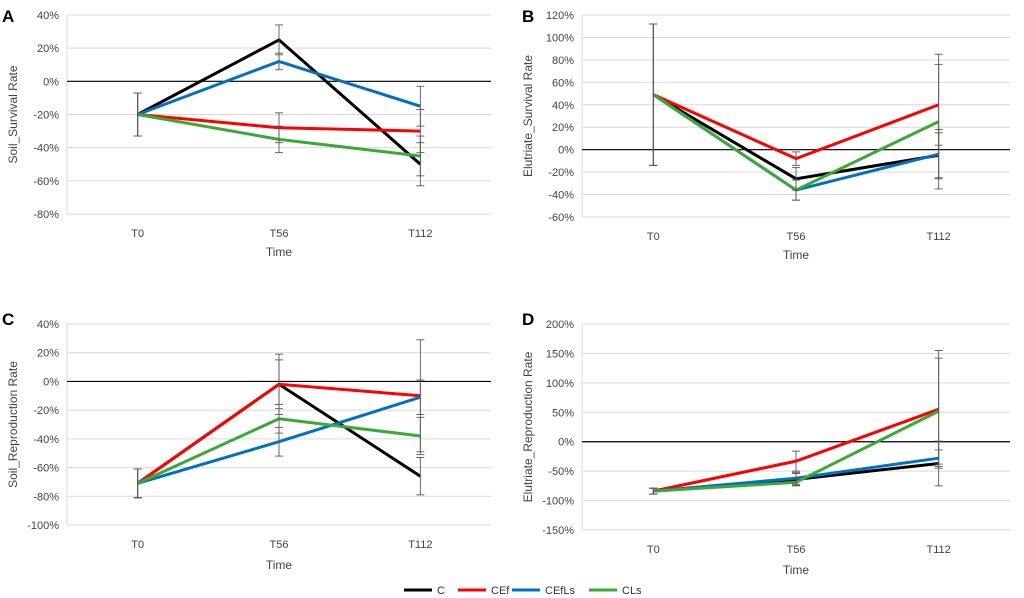 This screenshot has height=598, width=1024. I want to click on legend-label: CLs, so click(632, 591).